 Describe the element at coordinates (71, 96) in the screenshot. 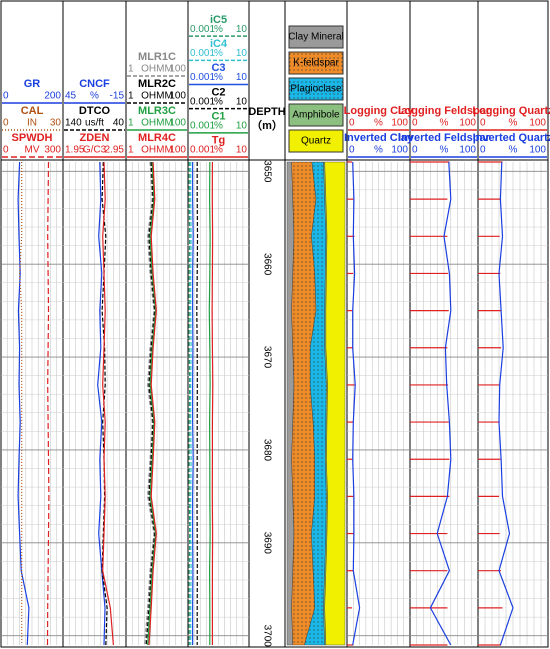

I see `scale-left: 45` at that location.